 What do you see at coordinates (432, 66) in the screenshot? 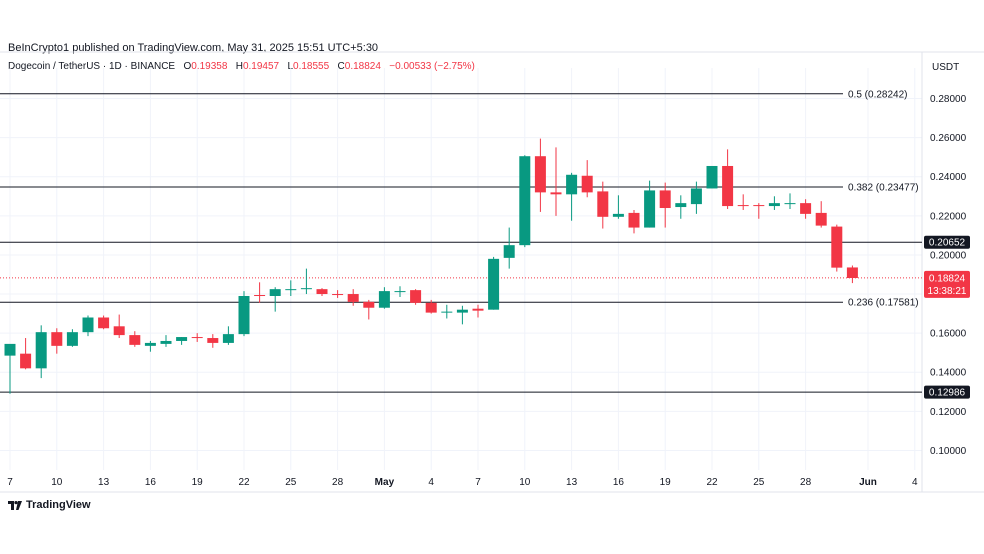
I see `change-value: −0.00533 (−2.75%)` at bounding box center [432, 66].